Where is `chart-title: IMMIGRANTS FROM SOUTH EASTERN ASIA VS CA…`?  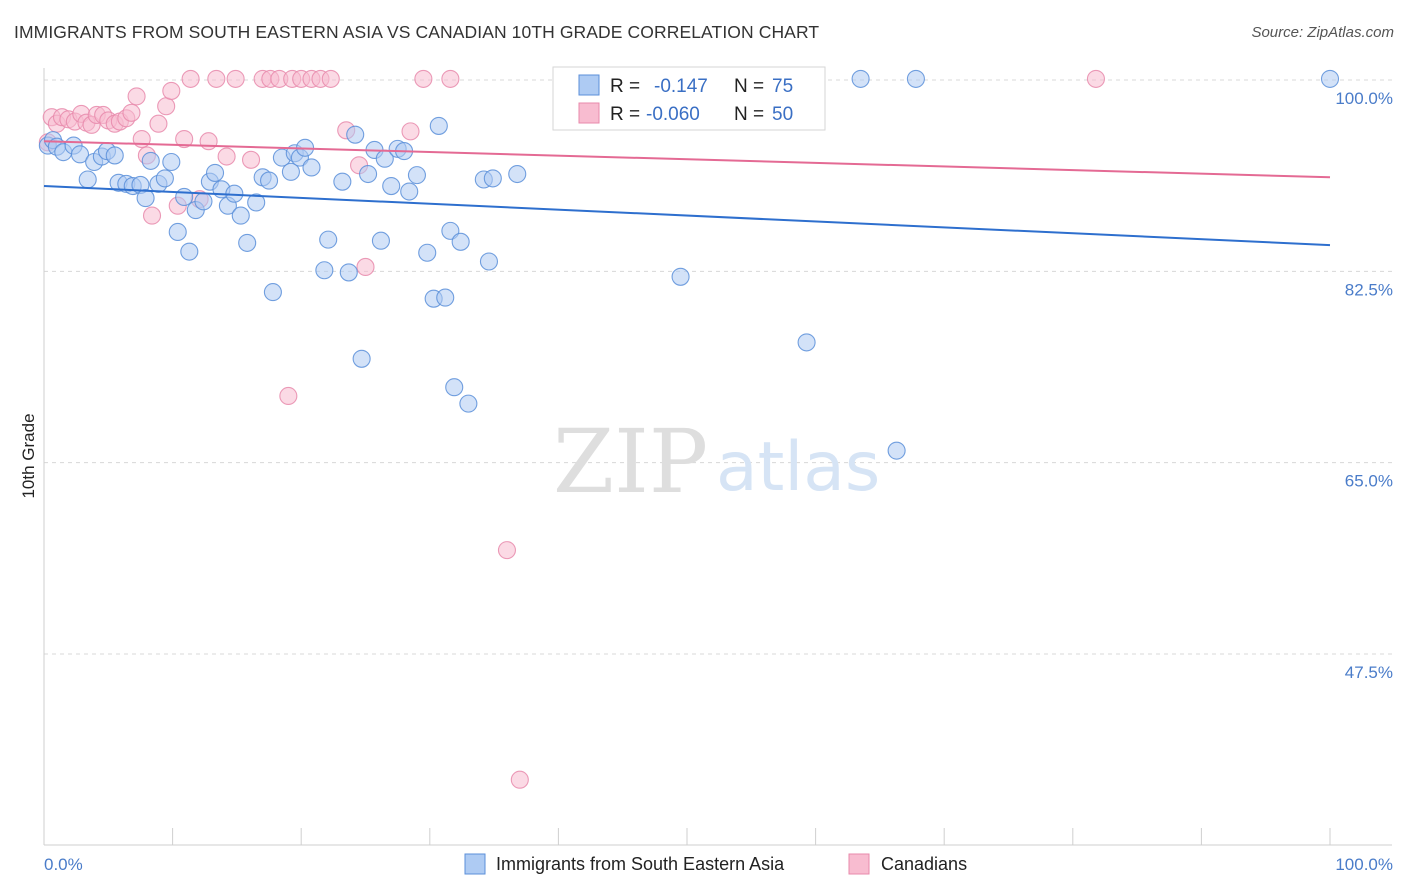
chart-title: IMMIGRANTS FROM SOUTH EASTERN ASIA VS CA… is located at coordinates (417, 32).